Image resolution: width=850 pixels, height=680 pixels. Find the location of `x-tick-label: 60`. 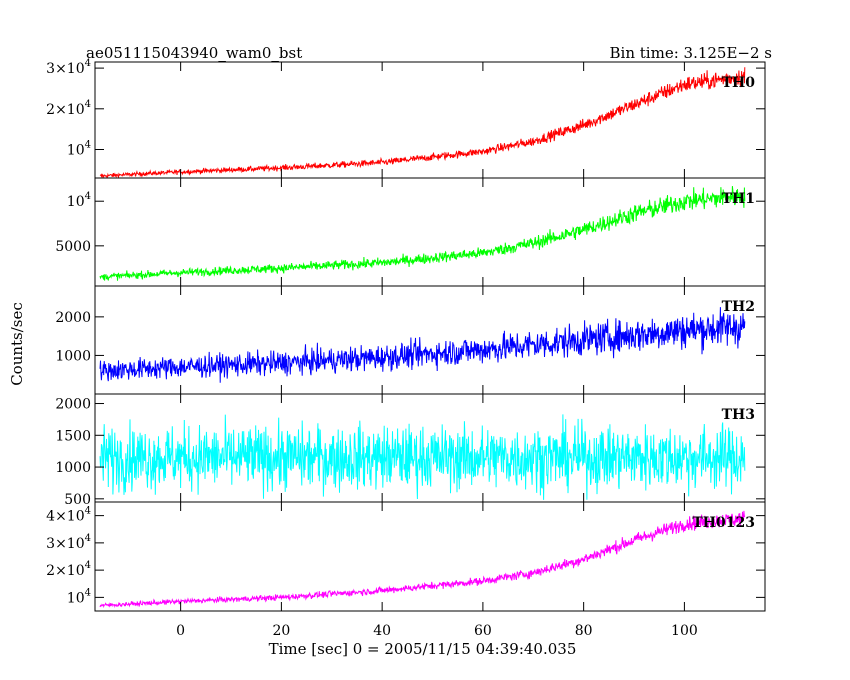

x-tick-label: 60 is located at coordinates (483, 631).